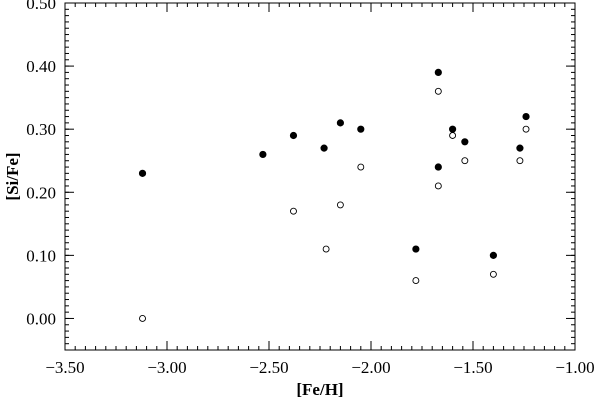  Describe the element at coordinates (370, 367) in the screenshot. I see `x-tick-label: −2.00` at that location.